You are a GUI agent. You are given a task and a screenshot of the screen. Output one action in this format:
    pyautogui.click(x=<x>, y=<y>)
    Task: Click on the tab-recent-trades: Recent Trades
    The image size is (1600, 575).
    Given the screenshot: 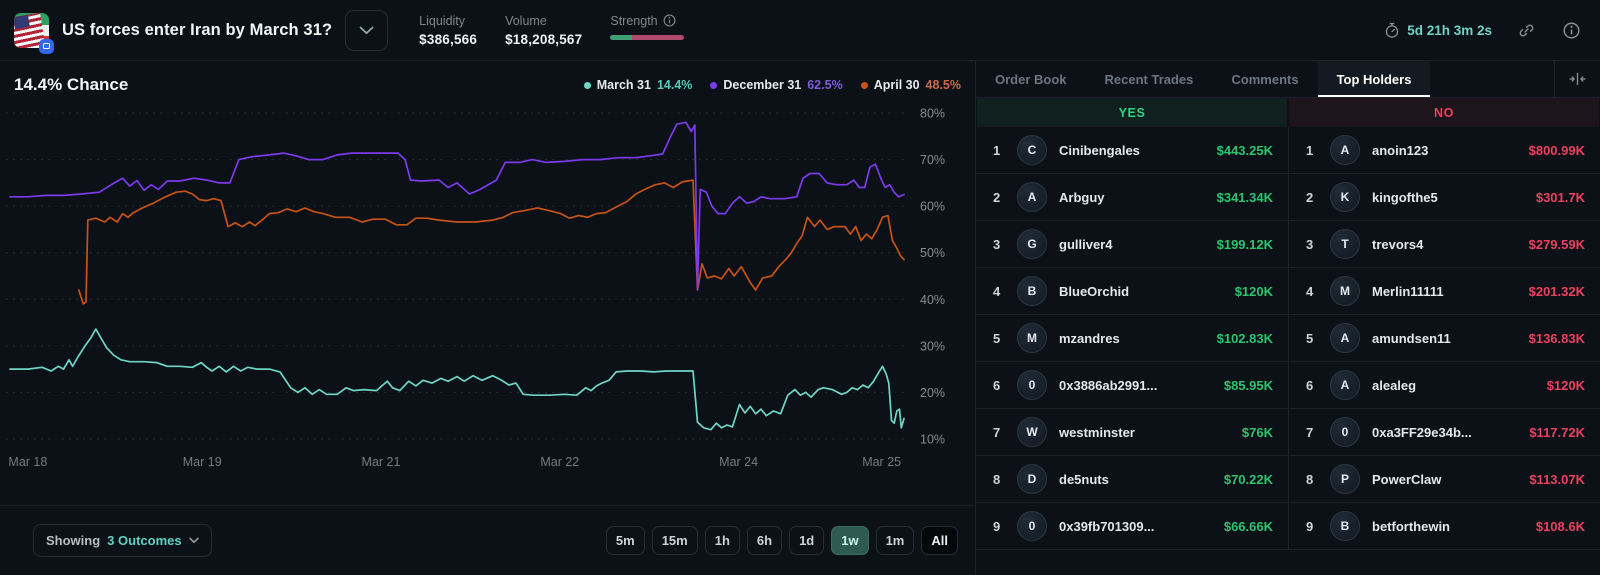 What is the action you would take?
    pyautogui.click(x=1149, y=79)
    